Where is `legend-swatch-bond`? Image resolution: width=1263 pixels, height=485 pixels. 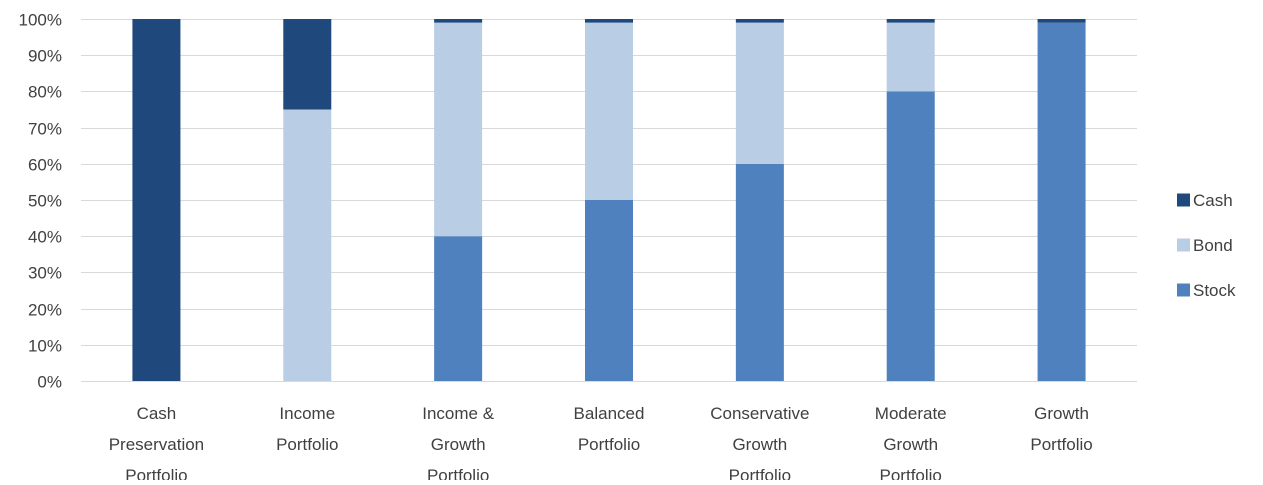
legend-swatch-bond is located at coordinates (1183, 245).